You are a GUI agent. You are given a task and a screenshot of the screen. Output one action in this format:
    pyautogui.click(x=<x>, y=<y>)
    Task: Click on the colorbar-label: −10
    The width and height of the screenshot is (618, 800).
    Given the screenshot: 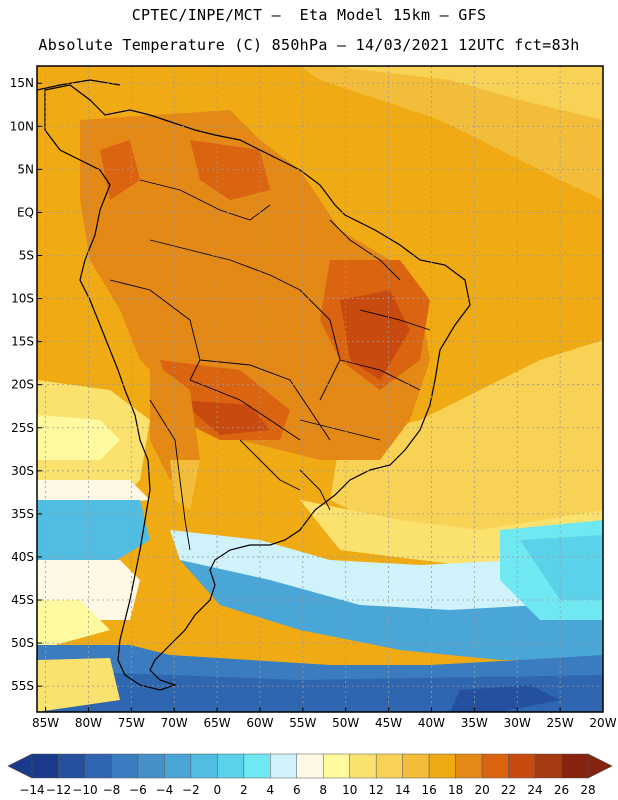 What is the action you would take?
    pyautogui.click(x=84, y=790)
    